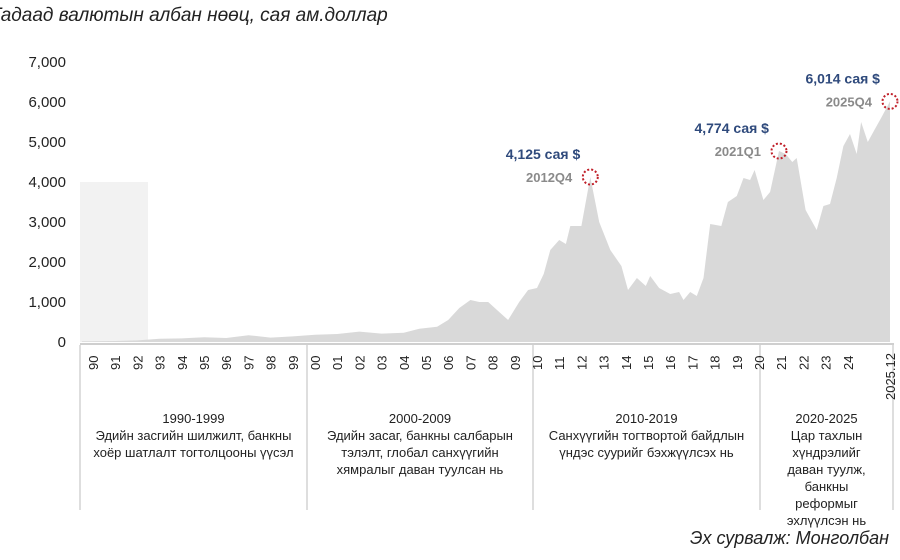  I want to click on x-tick-label: 11, so click(559, 364).